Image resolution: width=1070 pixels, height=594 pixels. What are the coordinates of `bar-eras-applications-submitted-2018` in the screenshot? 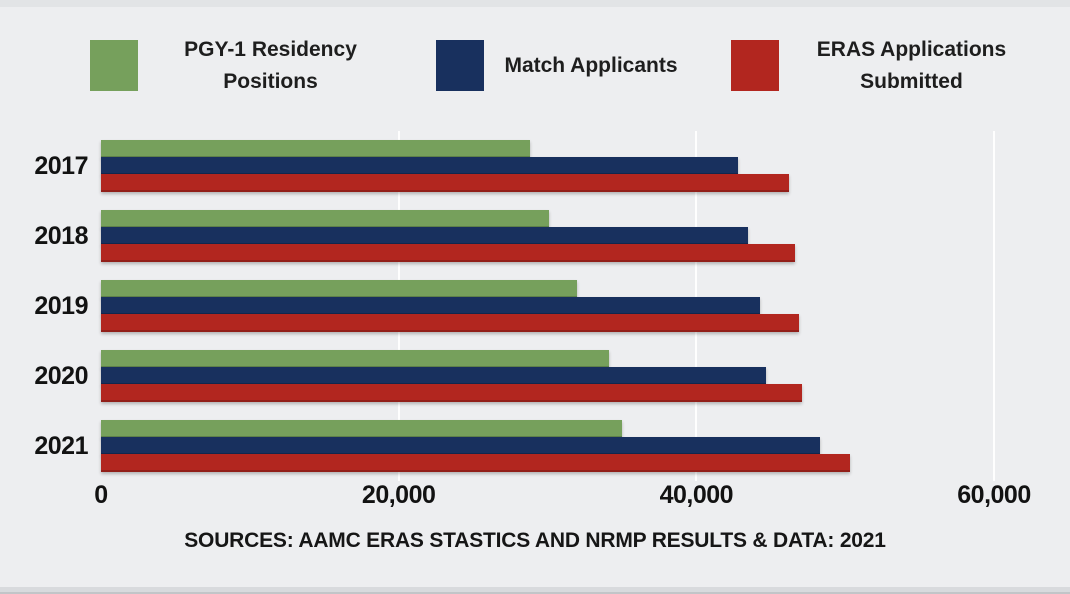 It's located at (448, 253).